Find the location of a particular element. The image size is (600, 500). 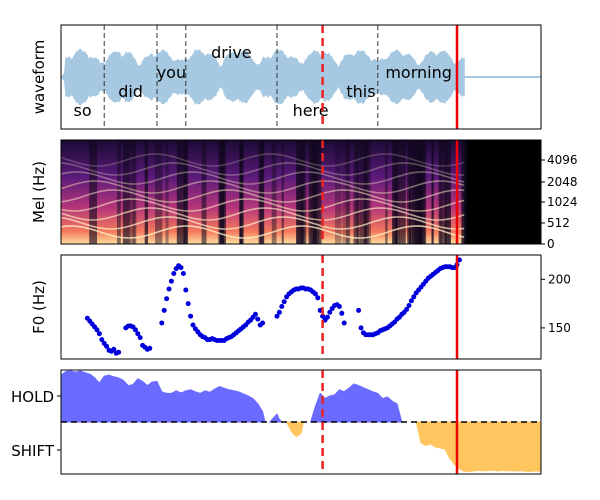

f0-yticks: 150 200 is located at coordinates (556, 303).